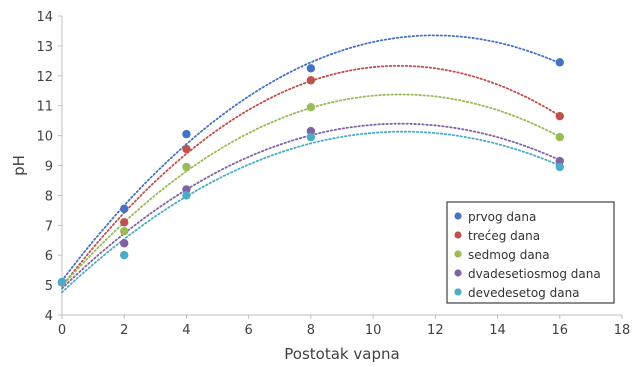  I want to click on y-tick-label: 5, so click(49, 286).